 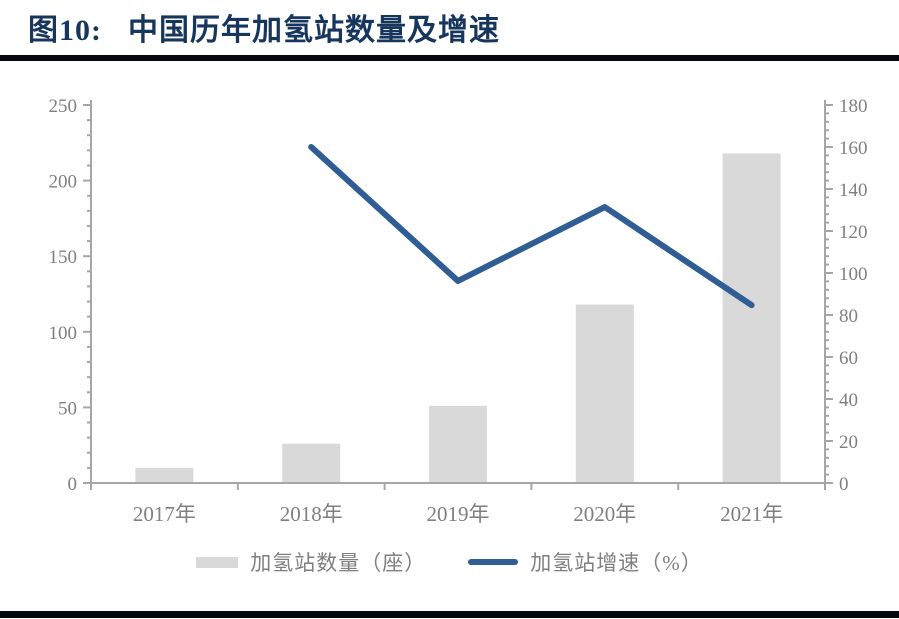 I want to click on legend-label-growth-rate: 加氢站增速（%）, so click(x=616, y=563).